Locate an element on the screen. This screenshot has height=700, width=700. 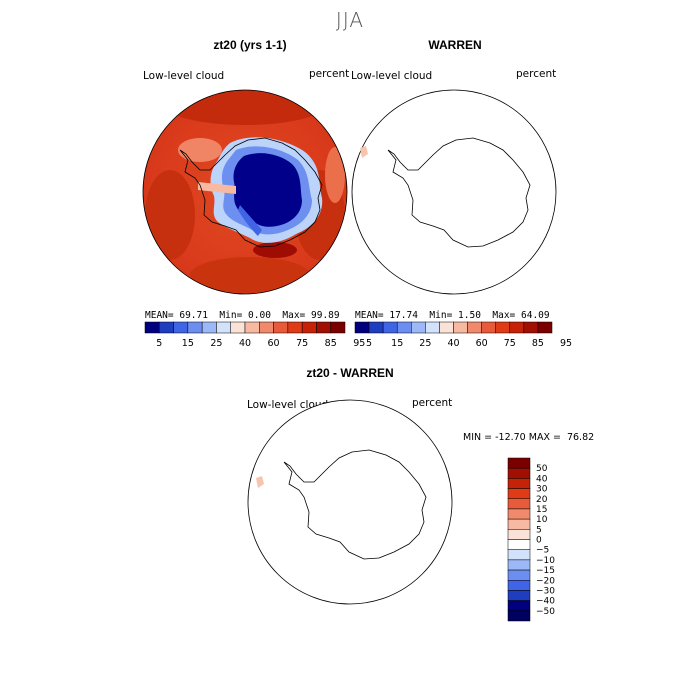
panel1-map-border is located at coordinates (245, 192).